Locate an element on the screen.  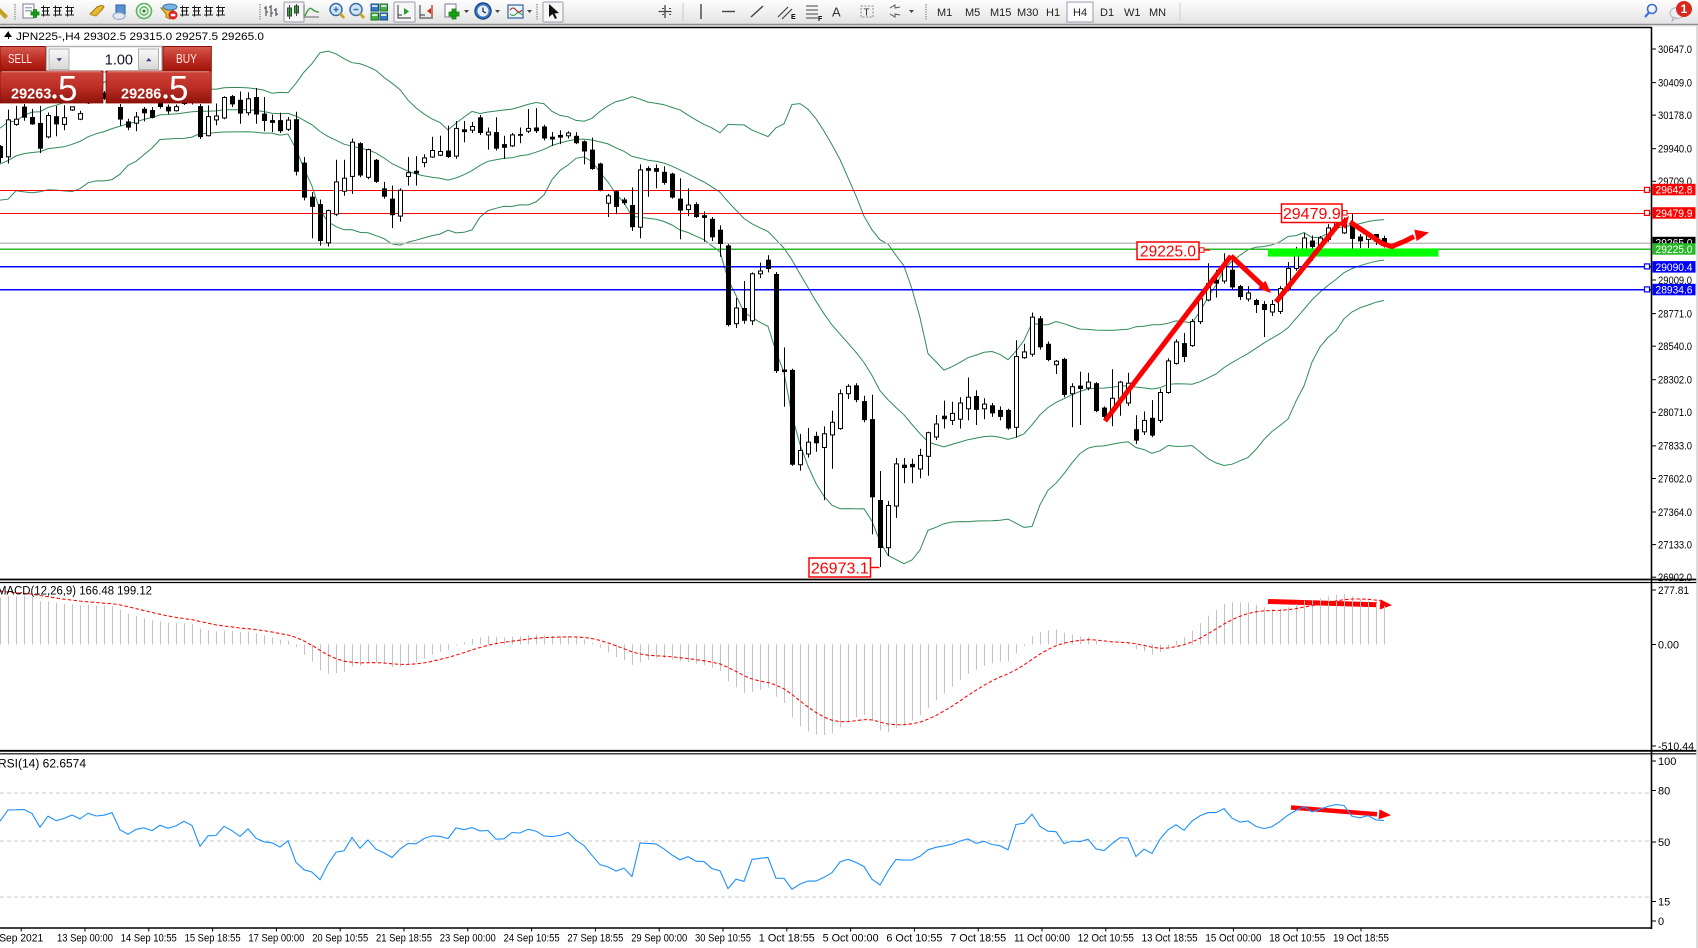
svg-text: 28071.0 is located at coordinates (1675, 413).